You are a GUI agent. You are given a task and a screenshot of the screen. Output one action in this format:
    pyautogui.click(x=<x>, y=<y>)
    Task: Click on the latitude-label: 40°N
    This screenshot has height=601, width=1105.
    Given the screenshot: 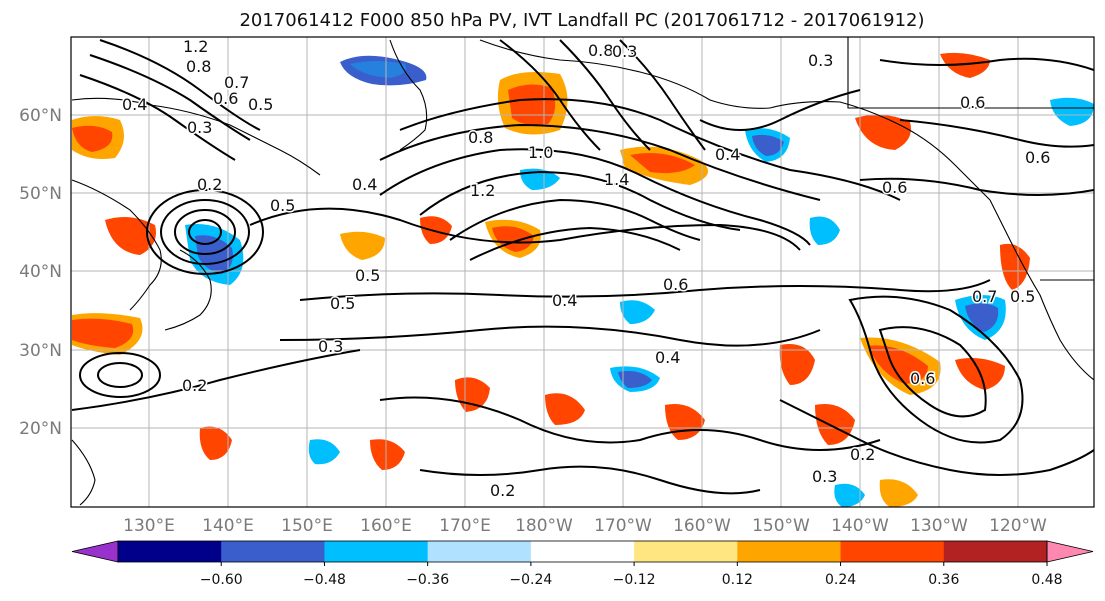 What is the action you would take?
    pyautogui.click(x=40, y=272)
    